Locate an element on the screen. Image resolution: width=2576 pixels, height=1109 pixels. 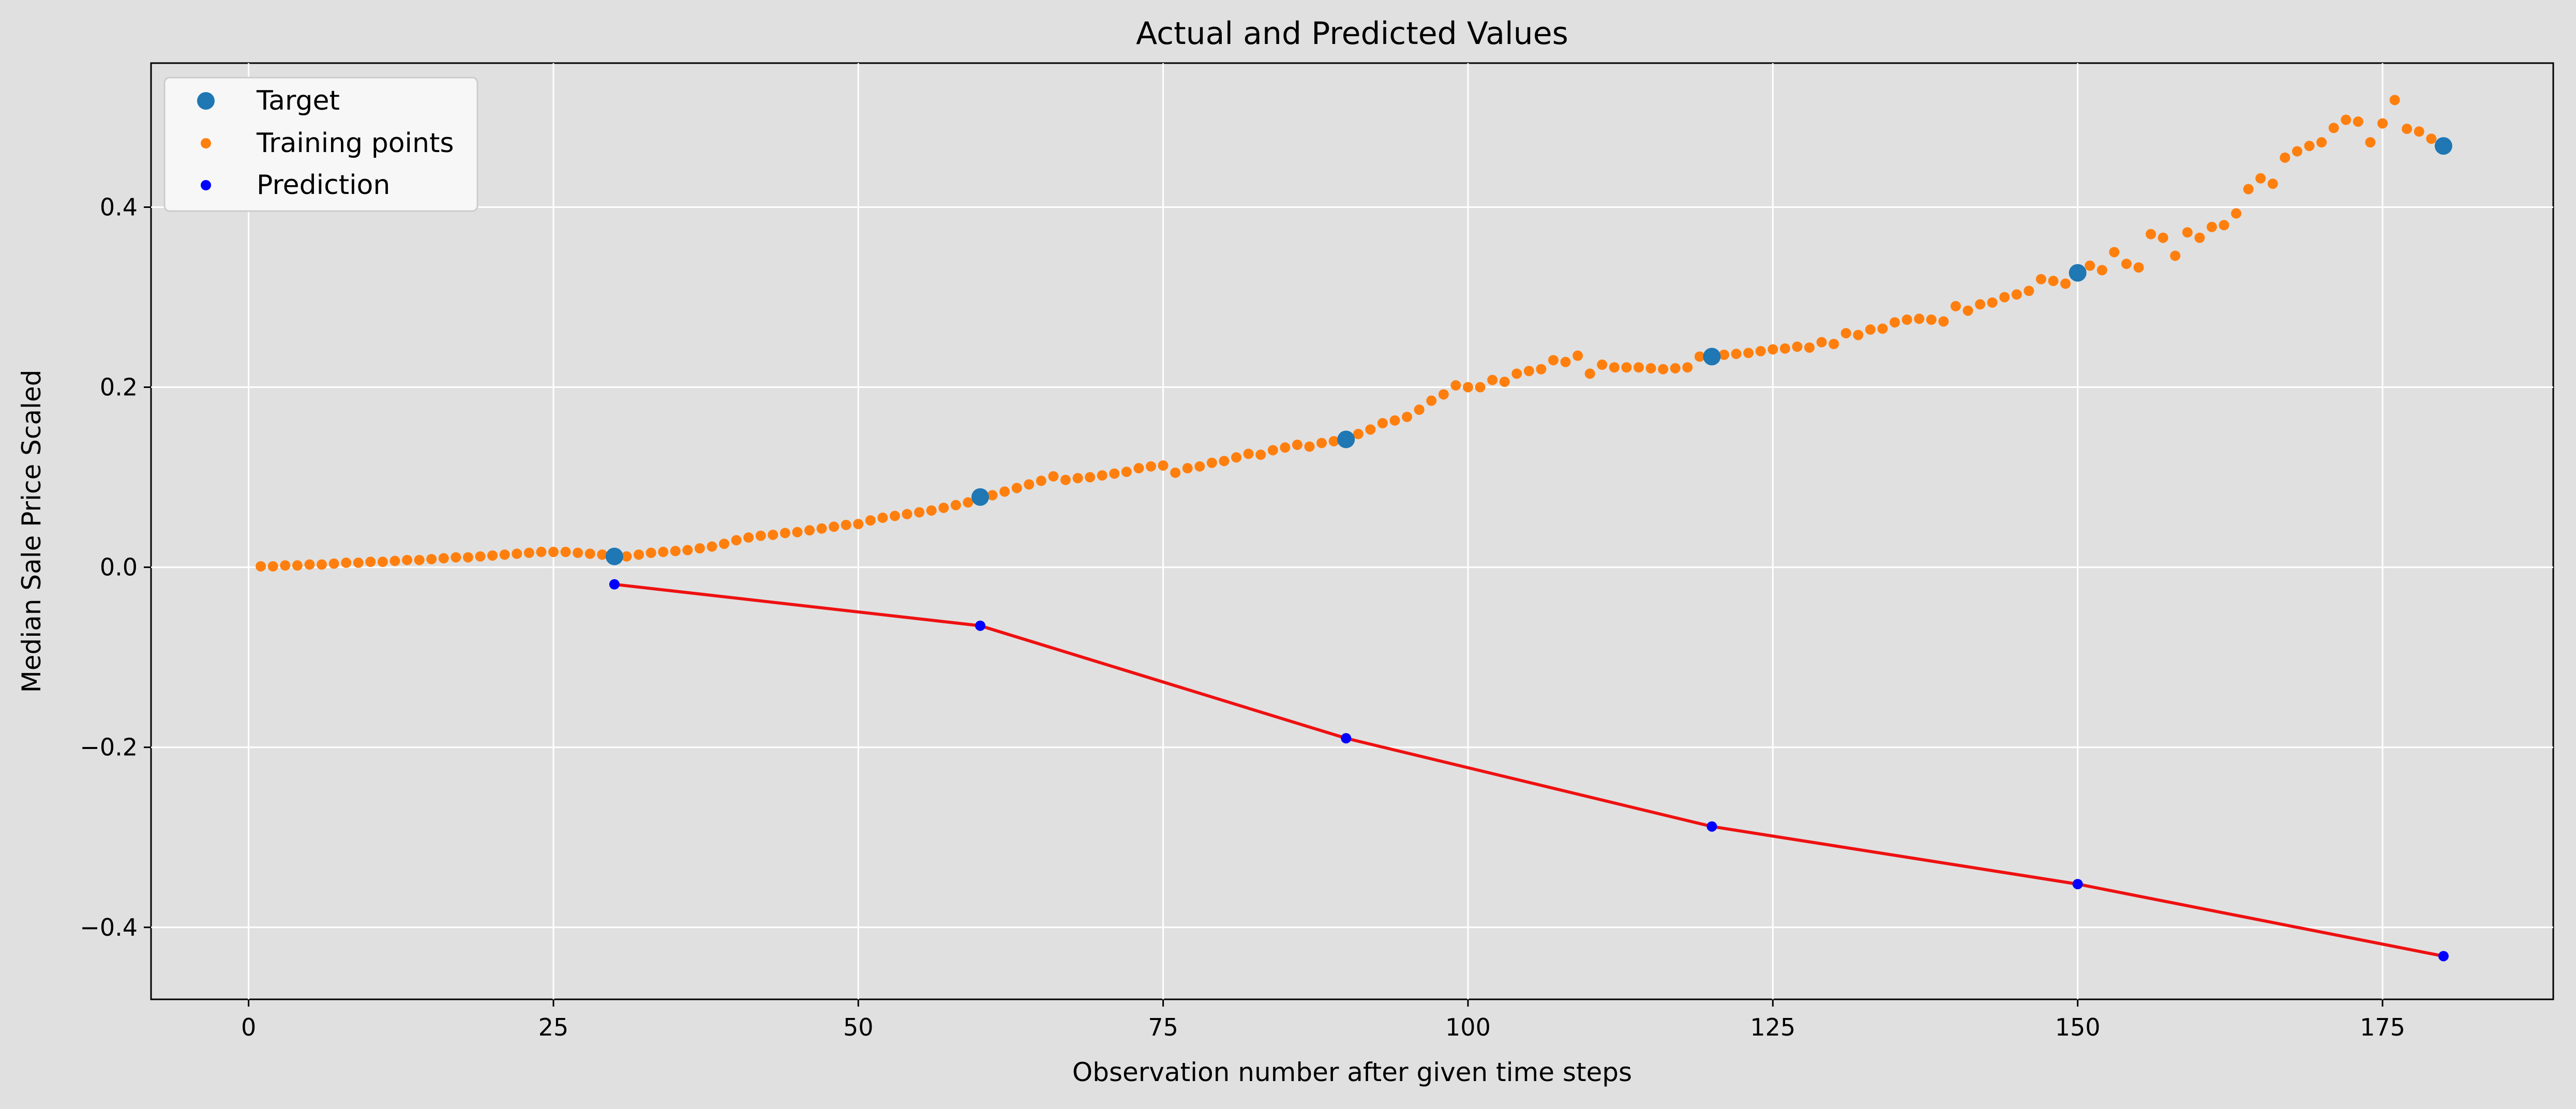
x-tick-label: 50 is located at coordinates (858, 1027).